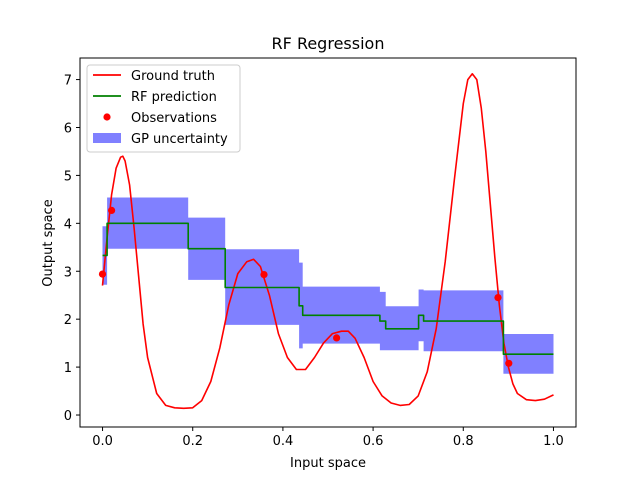 The image size is (640, 480). Describe the element at coordinates (68, 176) in the screenshot. I see `y-tick-label: 5` at that location.